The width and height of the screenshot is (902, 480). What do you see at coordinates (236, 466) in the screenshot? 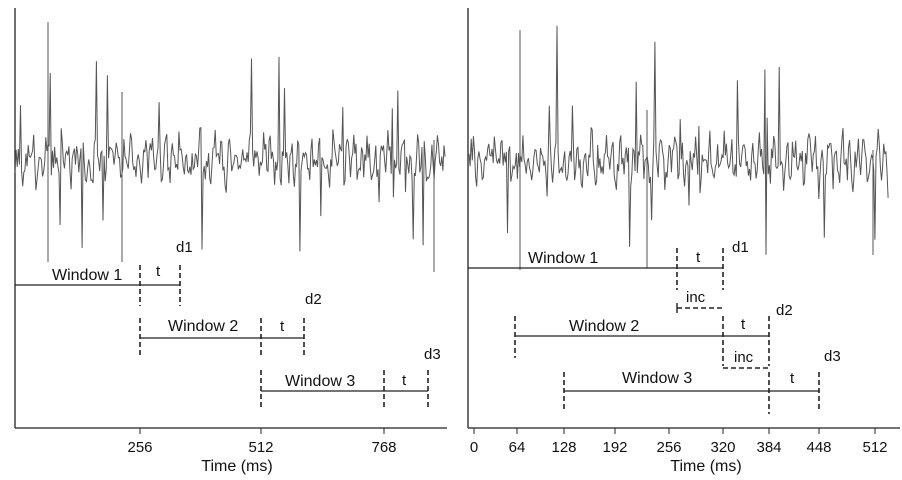
I see `left-x-axis-title: Time (ms)` at bounding box center [236, 466].